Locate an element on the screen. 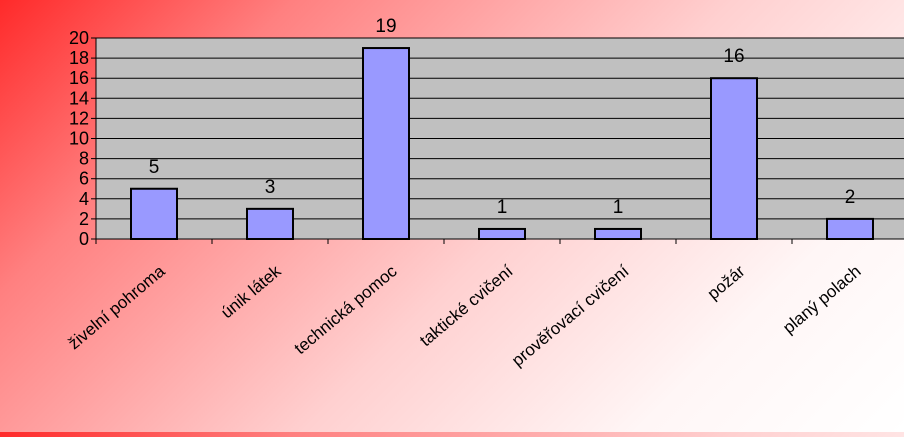 Image resolution: width=904 pixels, height=437 pixels. data-label: 5 is located at coordinates (154, 167).